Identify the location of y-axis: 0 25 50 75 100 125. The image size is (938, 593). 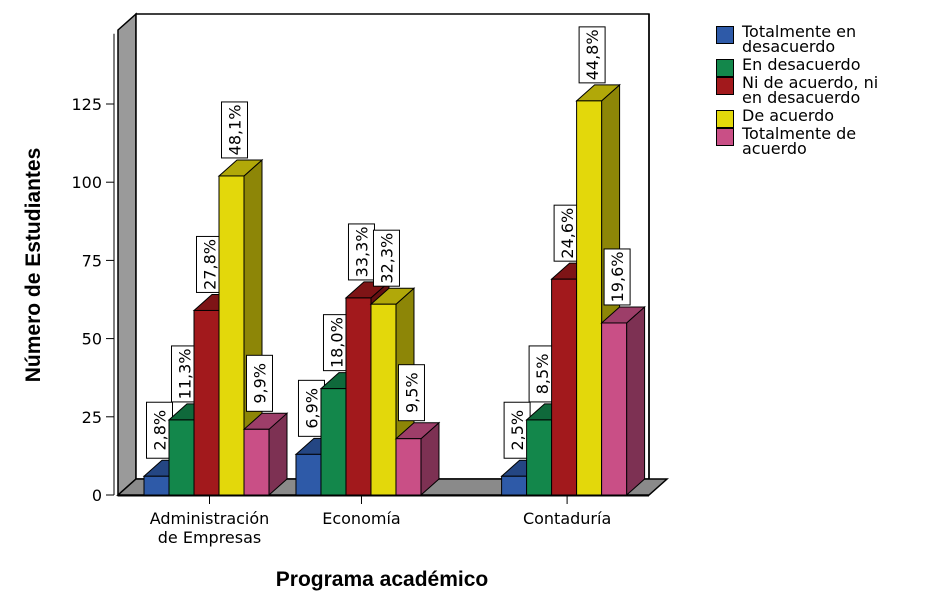
(93, 269).